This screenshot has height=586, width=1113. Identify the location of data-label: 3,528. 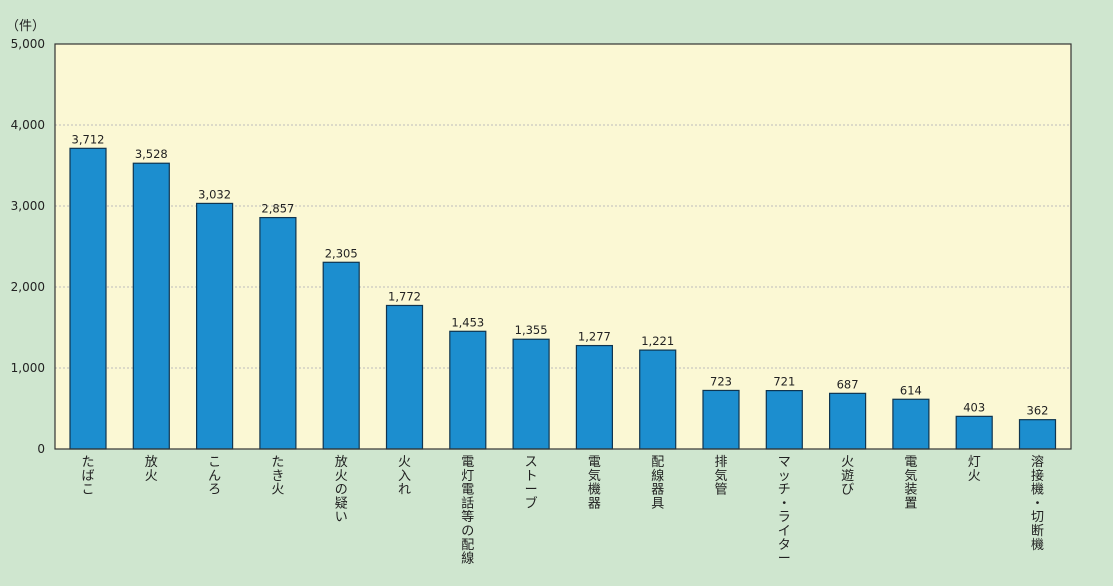
(151, 154).